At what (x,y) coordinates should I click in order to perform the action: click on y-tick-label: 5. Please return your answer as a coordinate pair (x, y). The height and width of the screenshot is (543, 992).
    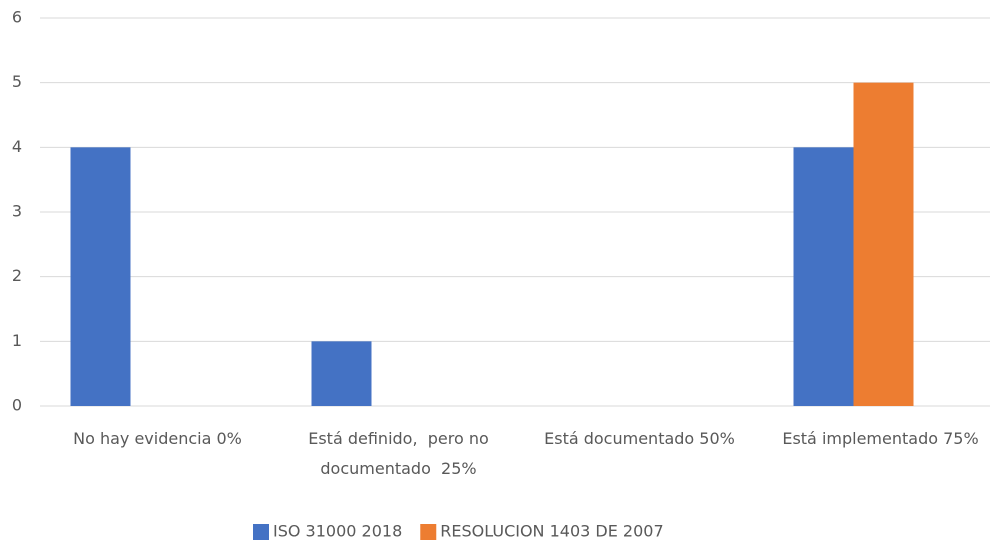
    Looking at the image, I should click on (17, 81).